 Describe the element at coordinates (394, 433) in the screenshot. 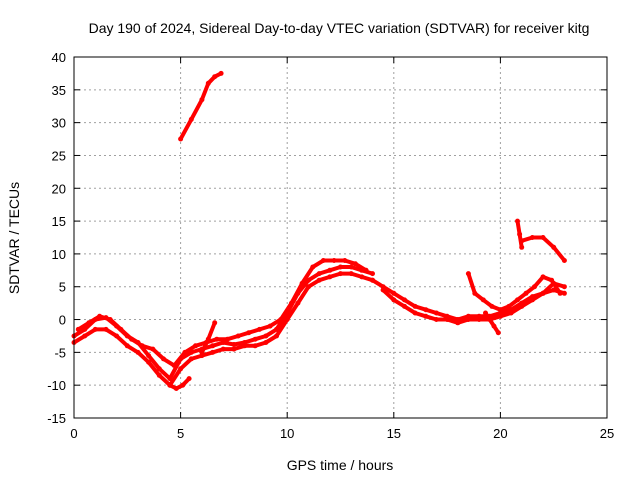

I see `x-tick-label: 15` at that location.